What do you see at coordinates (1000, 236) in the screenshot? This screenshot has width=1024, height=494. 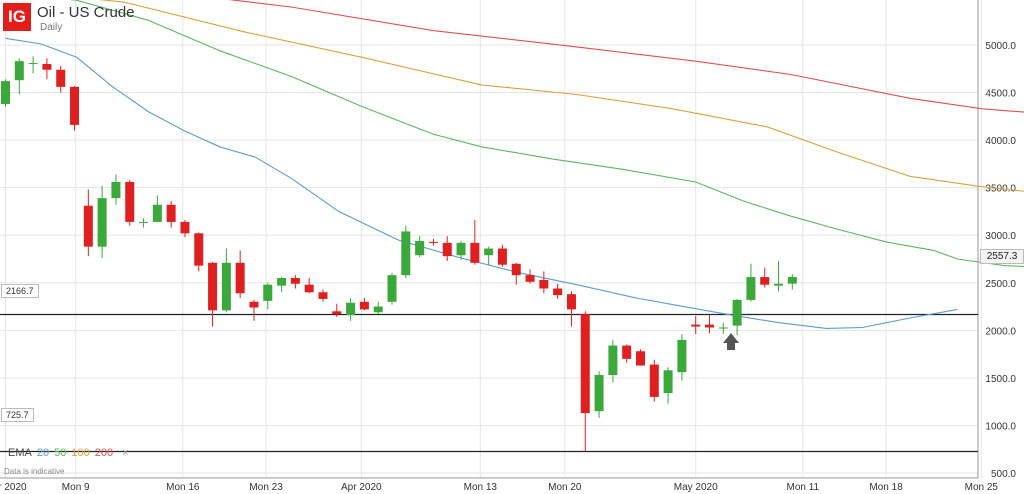 I see `y-tick-label: 3000.0` at bounding box center [1000, 236].